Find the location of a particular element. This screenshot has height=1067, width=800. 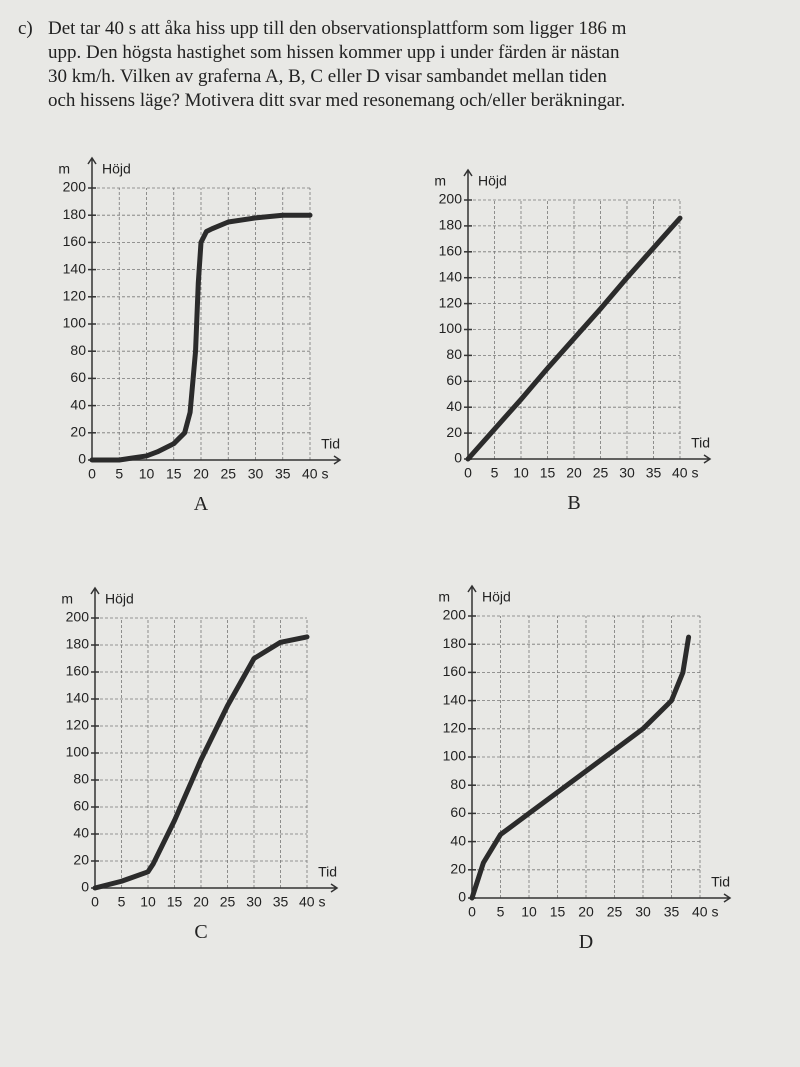

chart-title: A is located at coordinates (201, 504).